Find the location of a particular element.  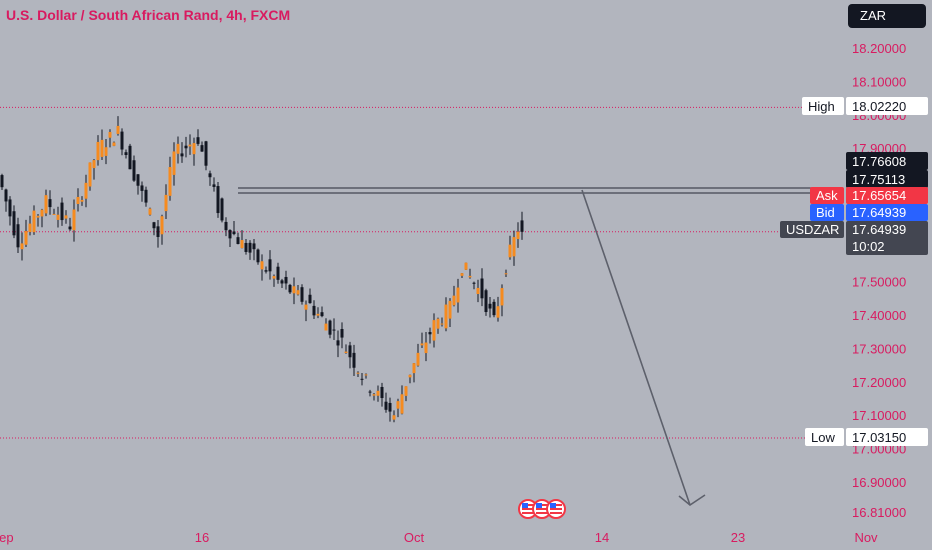

last-price-tag: 17.64939 10:02 is located at coordinates (887, 238).